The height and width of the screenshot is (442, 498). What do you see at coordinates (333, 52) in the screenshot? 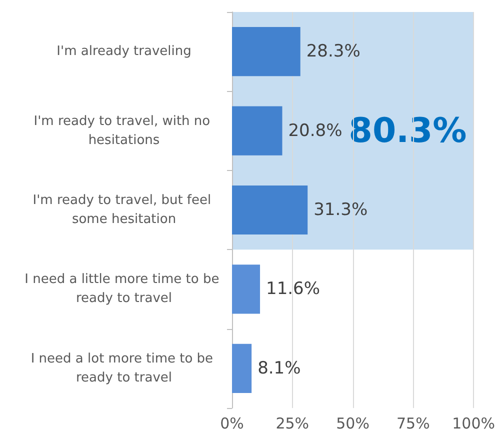
I see `data-label: 28.3%` at bounding box center [333, 52].